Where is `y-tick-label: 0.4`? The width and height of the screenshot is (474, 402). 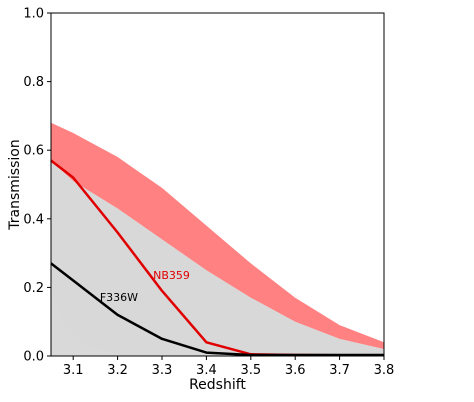
y-tick-label: 0.4 is located at coordinates (33, 219).